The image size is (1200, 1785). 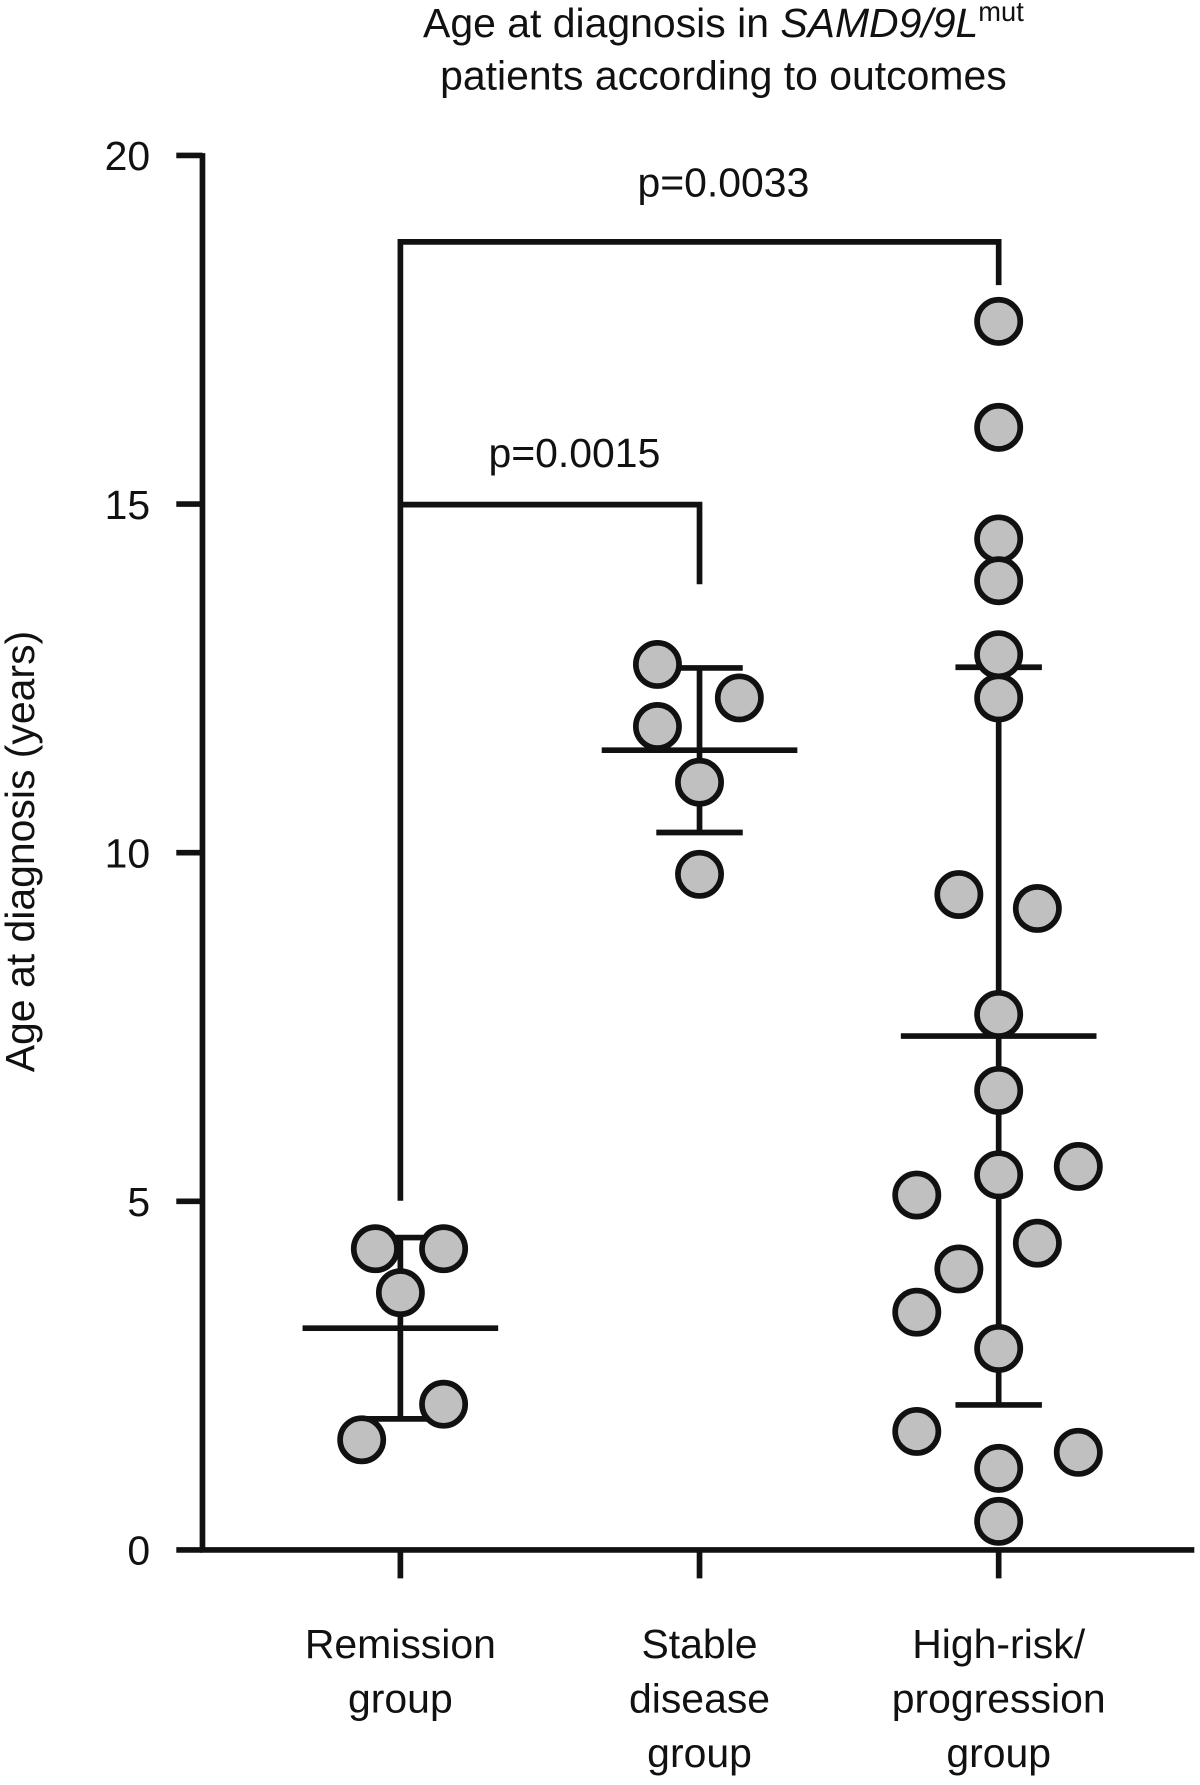 I want to click on y-tick-label: 15, so click(x=128, y=505).